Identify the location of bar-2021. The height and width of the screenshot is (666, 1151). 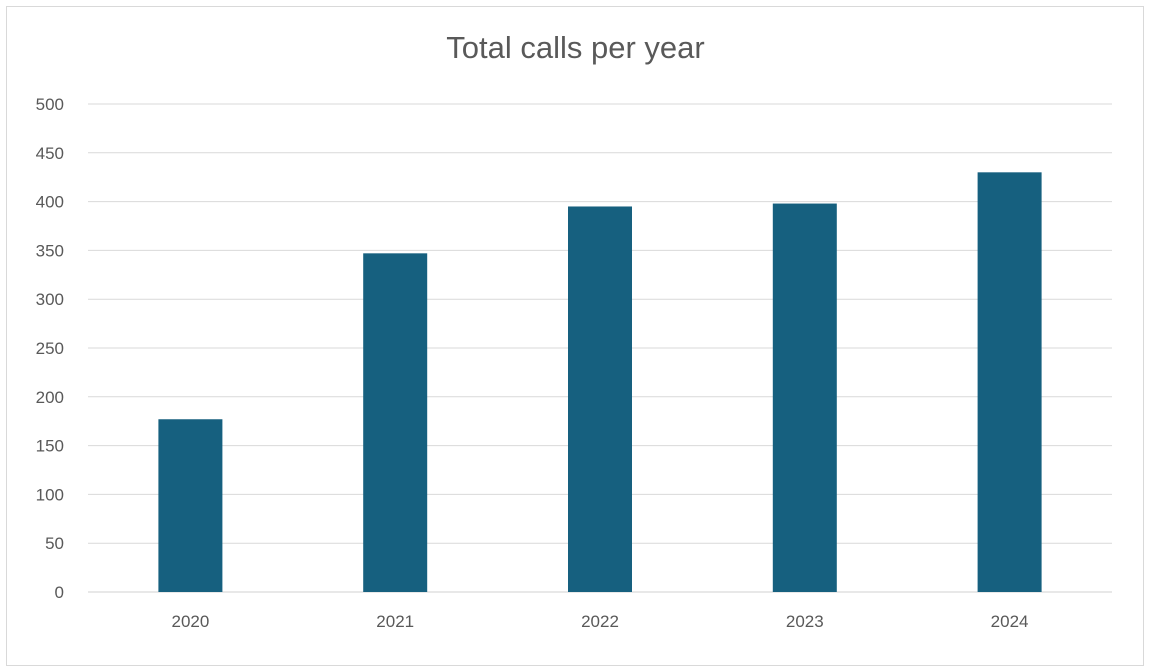
(395, 422).